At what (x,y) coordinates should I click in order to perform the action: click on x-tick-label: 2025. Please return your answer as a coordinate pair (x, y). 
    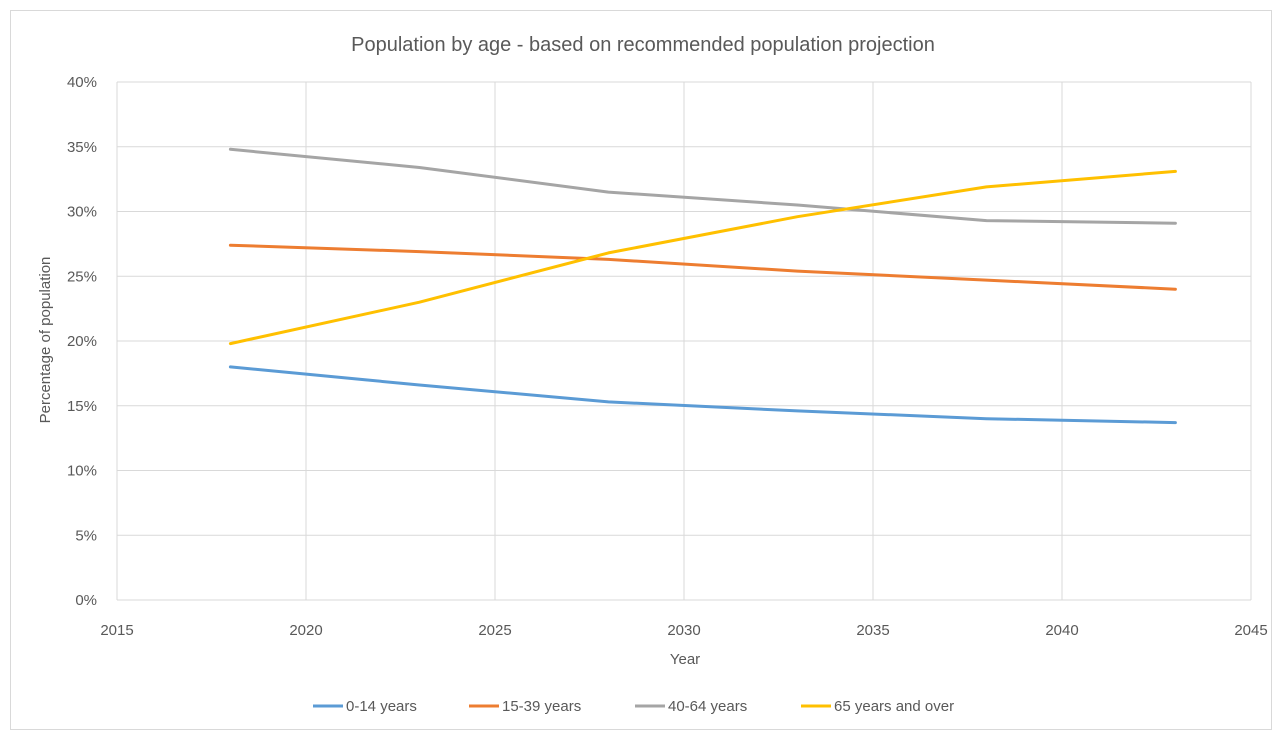
    Looking at the image, I should click on (494, 630).